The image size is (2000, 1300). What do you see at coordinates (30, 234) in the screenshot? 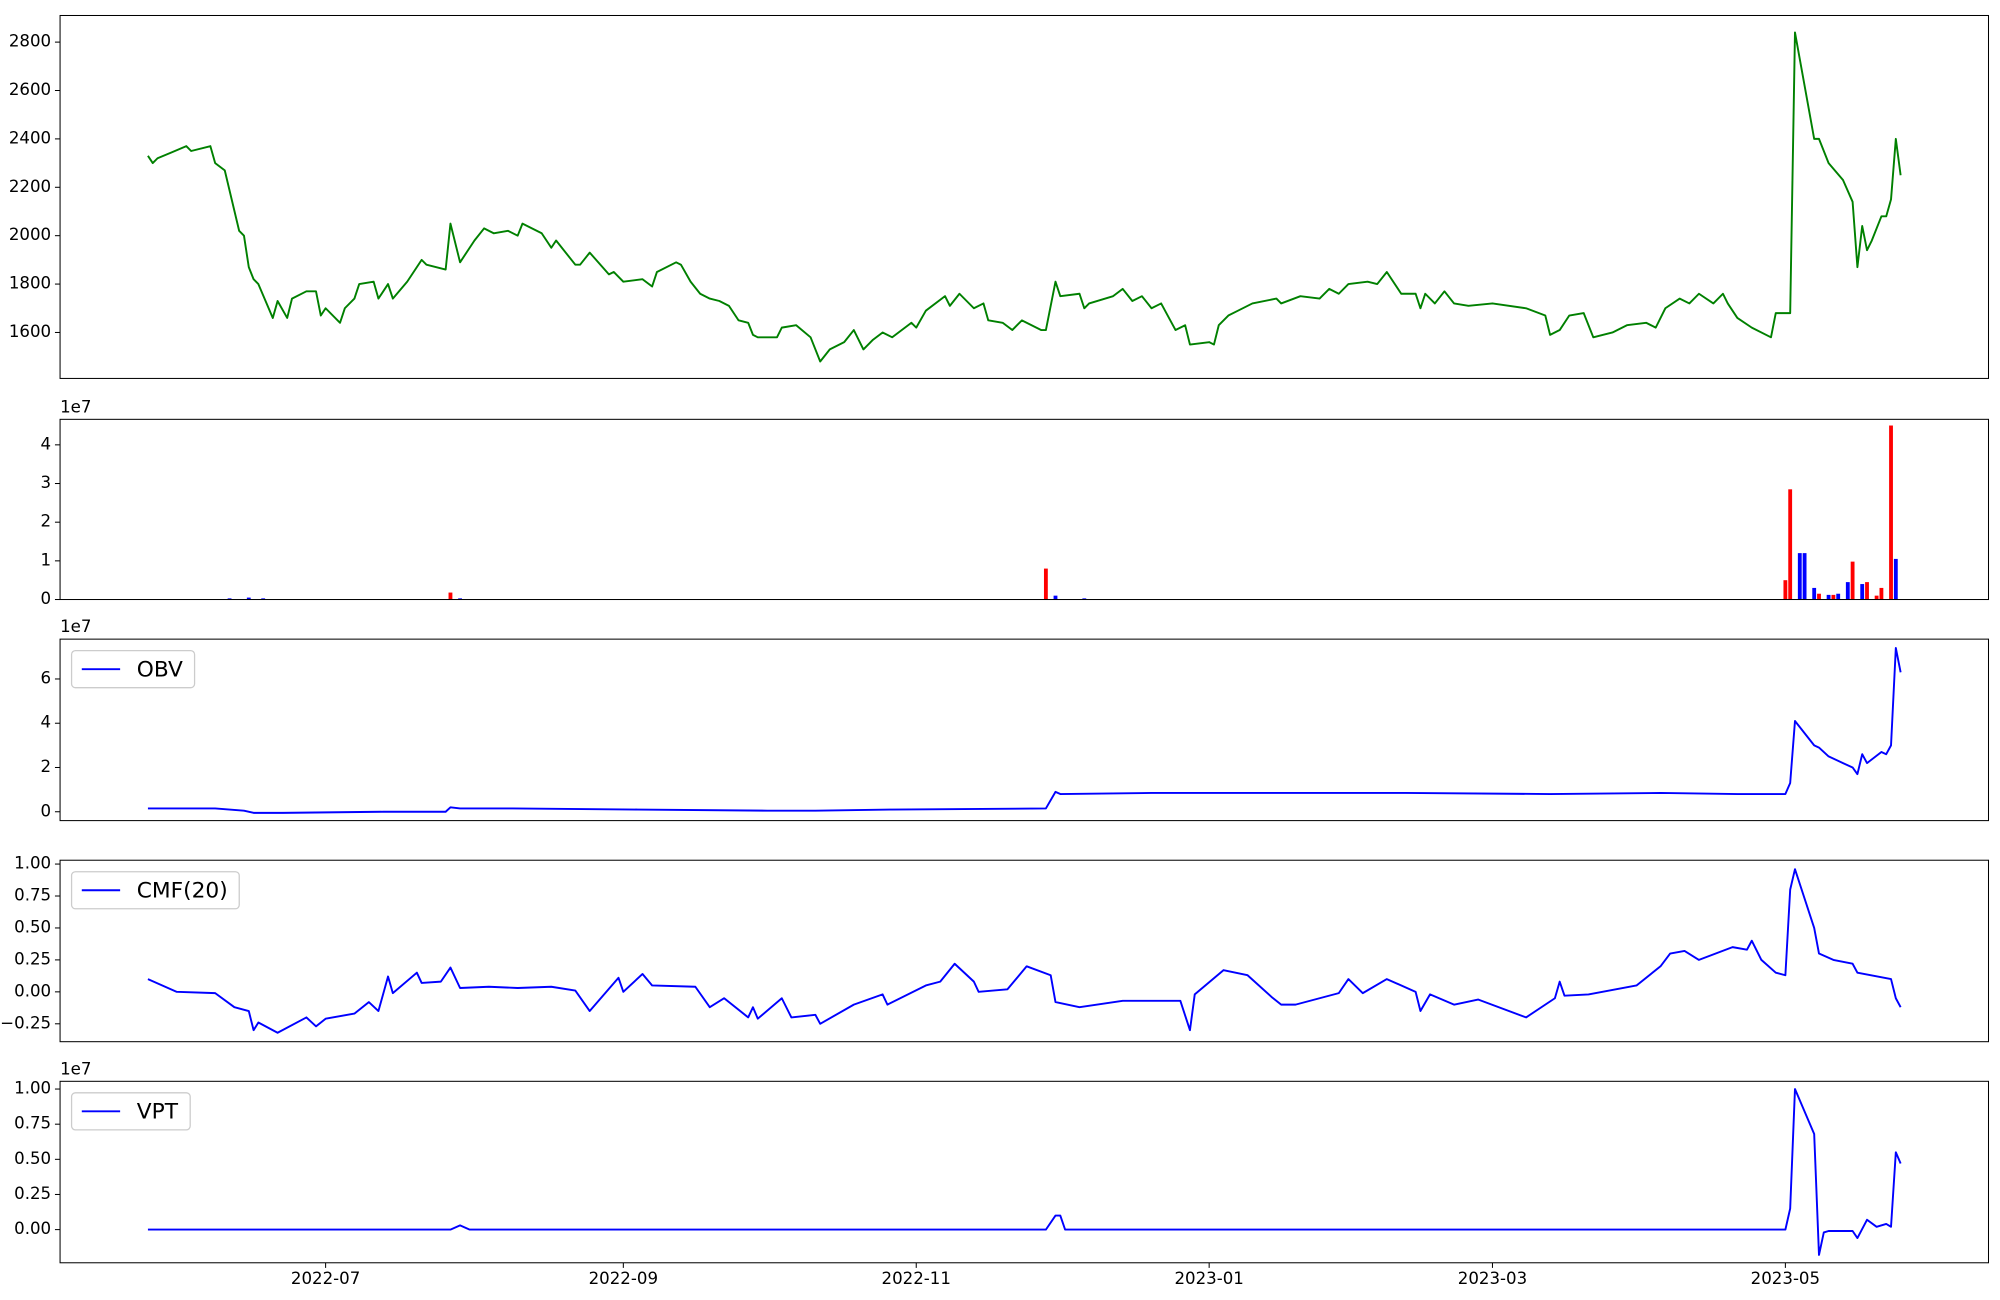
I see `y-tick-label: 2000` at bounding box center [30, 234].